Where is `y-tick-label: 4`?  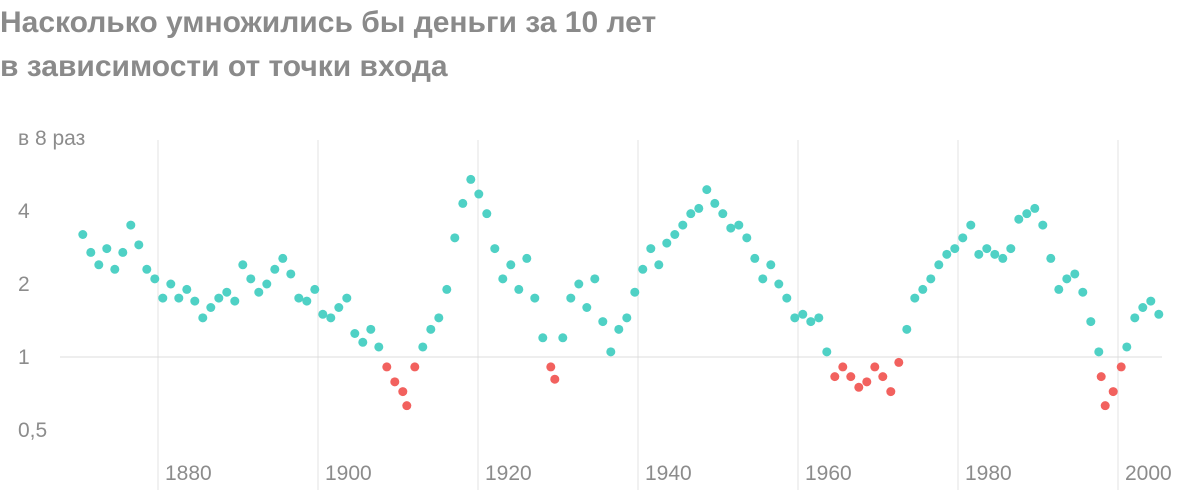
y-tick-label: 4 is located at coordinates (24, 211).